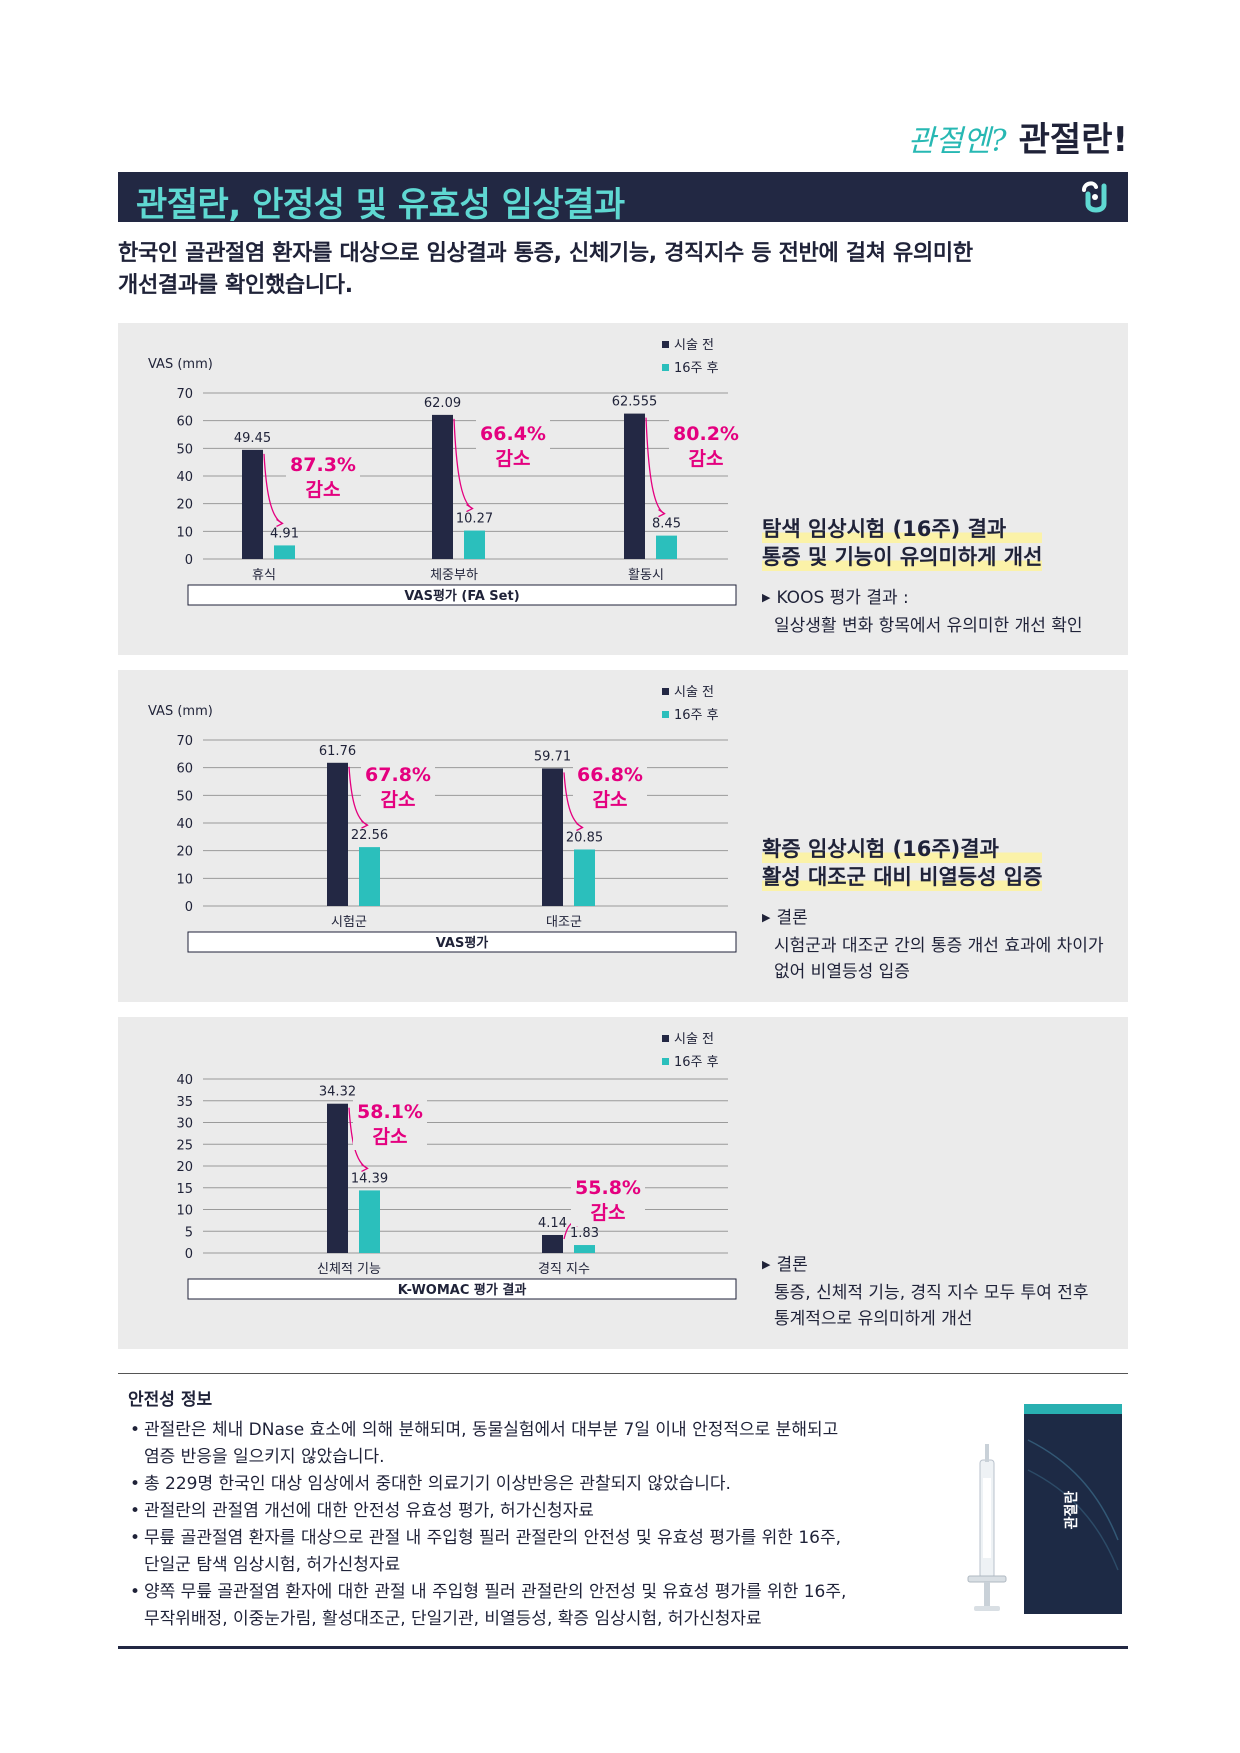 The height and width of the screenshot is (1753, 1240). What do you see at coordinates (933, 945) in the screenshot?
I see `panel-2-note: ▶ 결론 시험군과 대조군 간의 통증 개선 효과에 차이가 없어 비열등성 입증` at bounding box center [933, 945].